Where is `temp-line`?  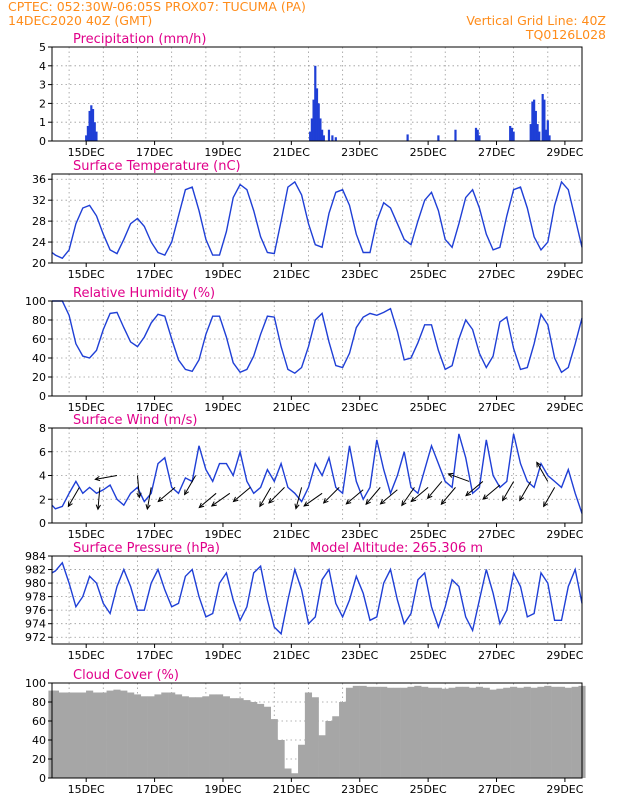 temp-line is located at coordinates (317, 220).